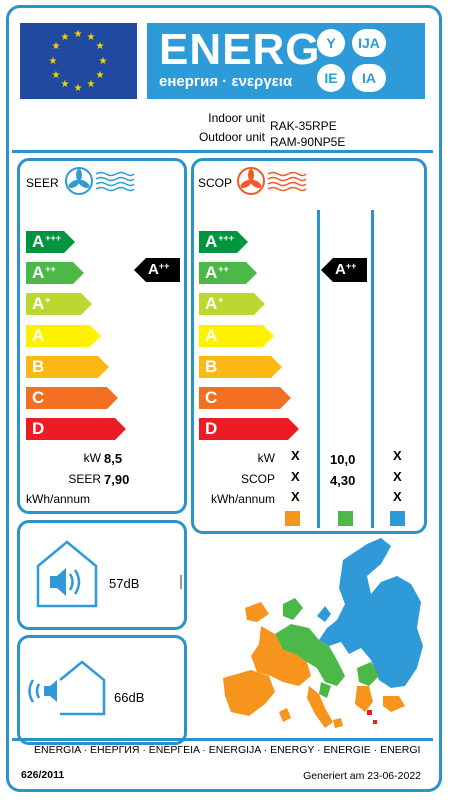 The width and height of the screenshot is (451, 800). What do you see at coordinates (292, 518) in the screenshot?
I see `climate-warm-swatch` at bounding box center [292, 518].